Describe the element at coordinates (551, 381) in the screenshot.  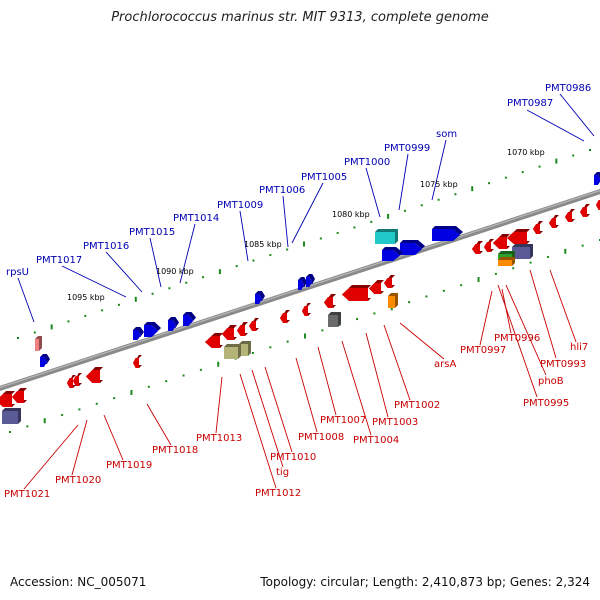
I see `gene-label: phoB` at that location.